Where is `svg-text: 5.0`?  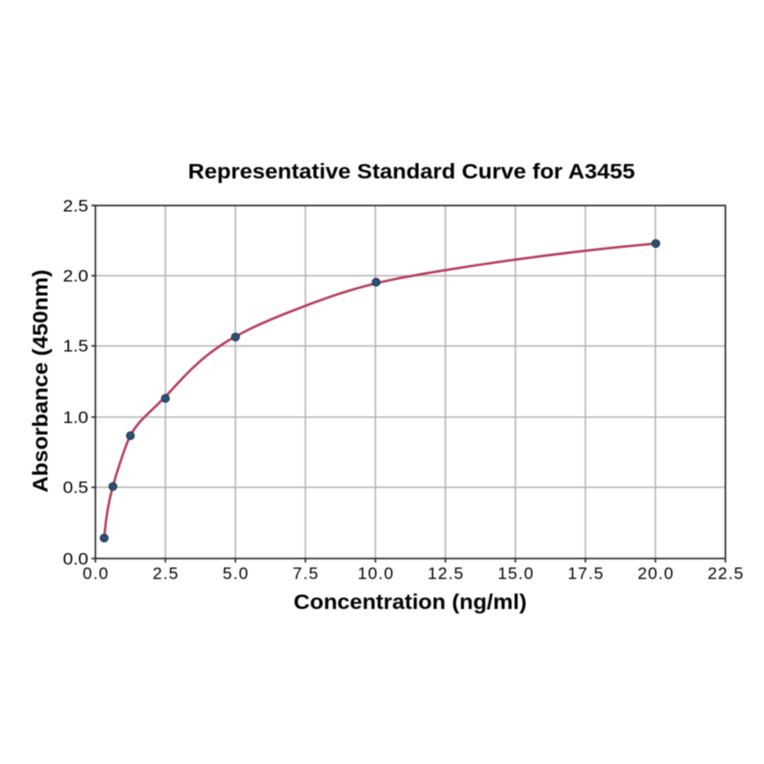 svg-text: 5.0 is located at coordinates (236, 573).